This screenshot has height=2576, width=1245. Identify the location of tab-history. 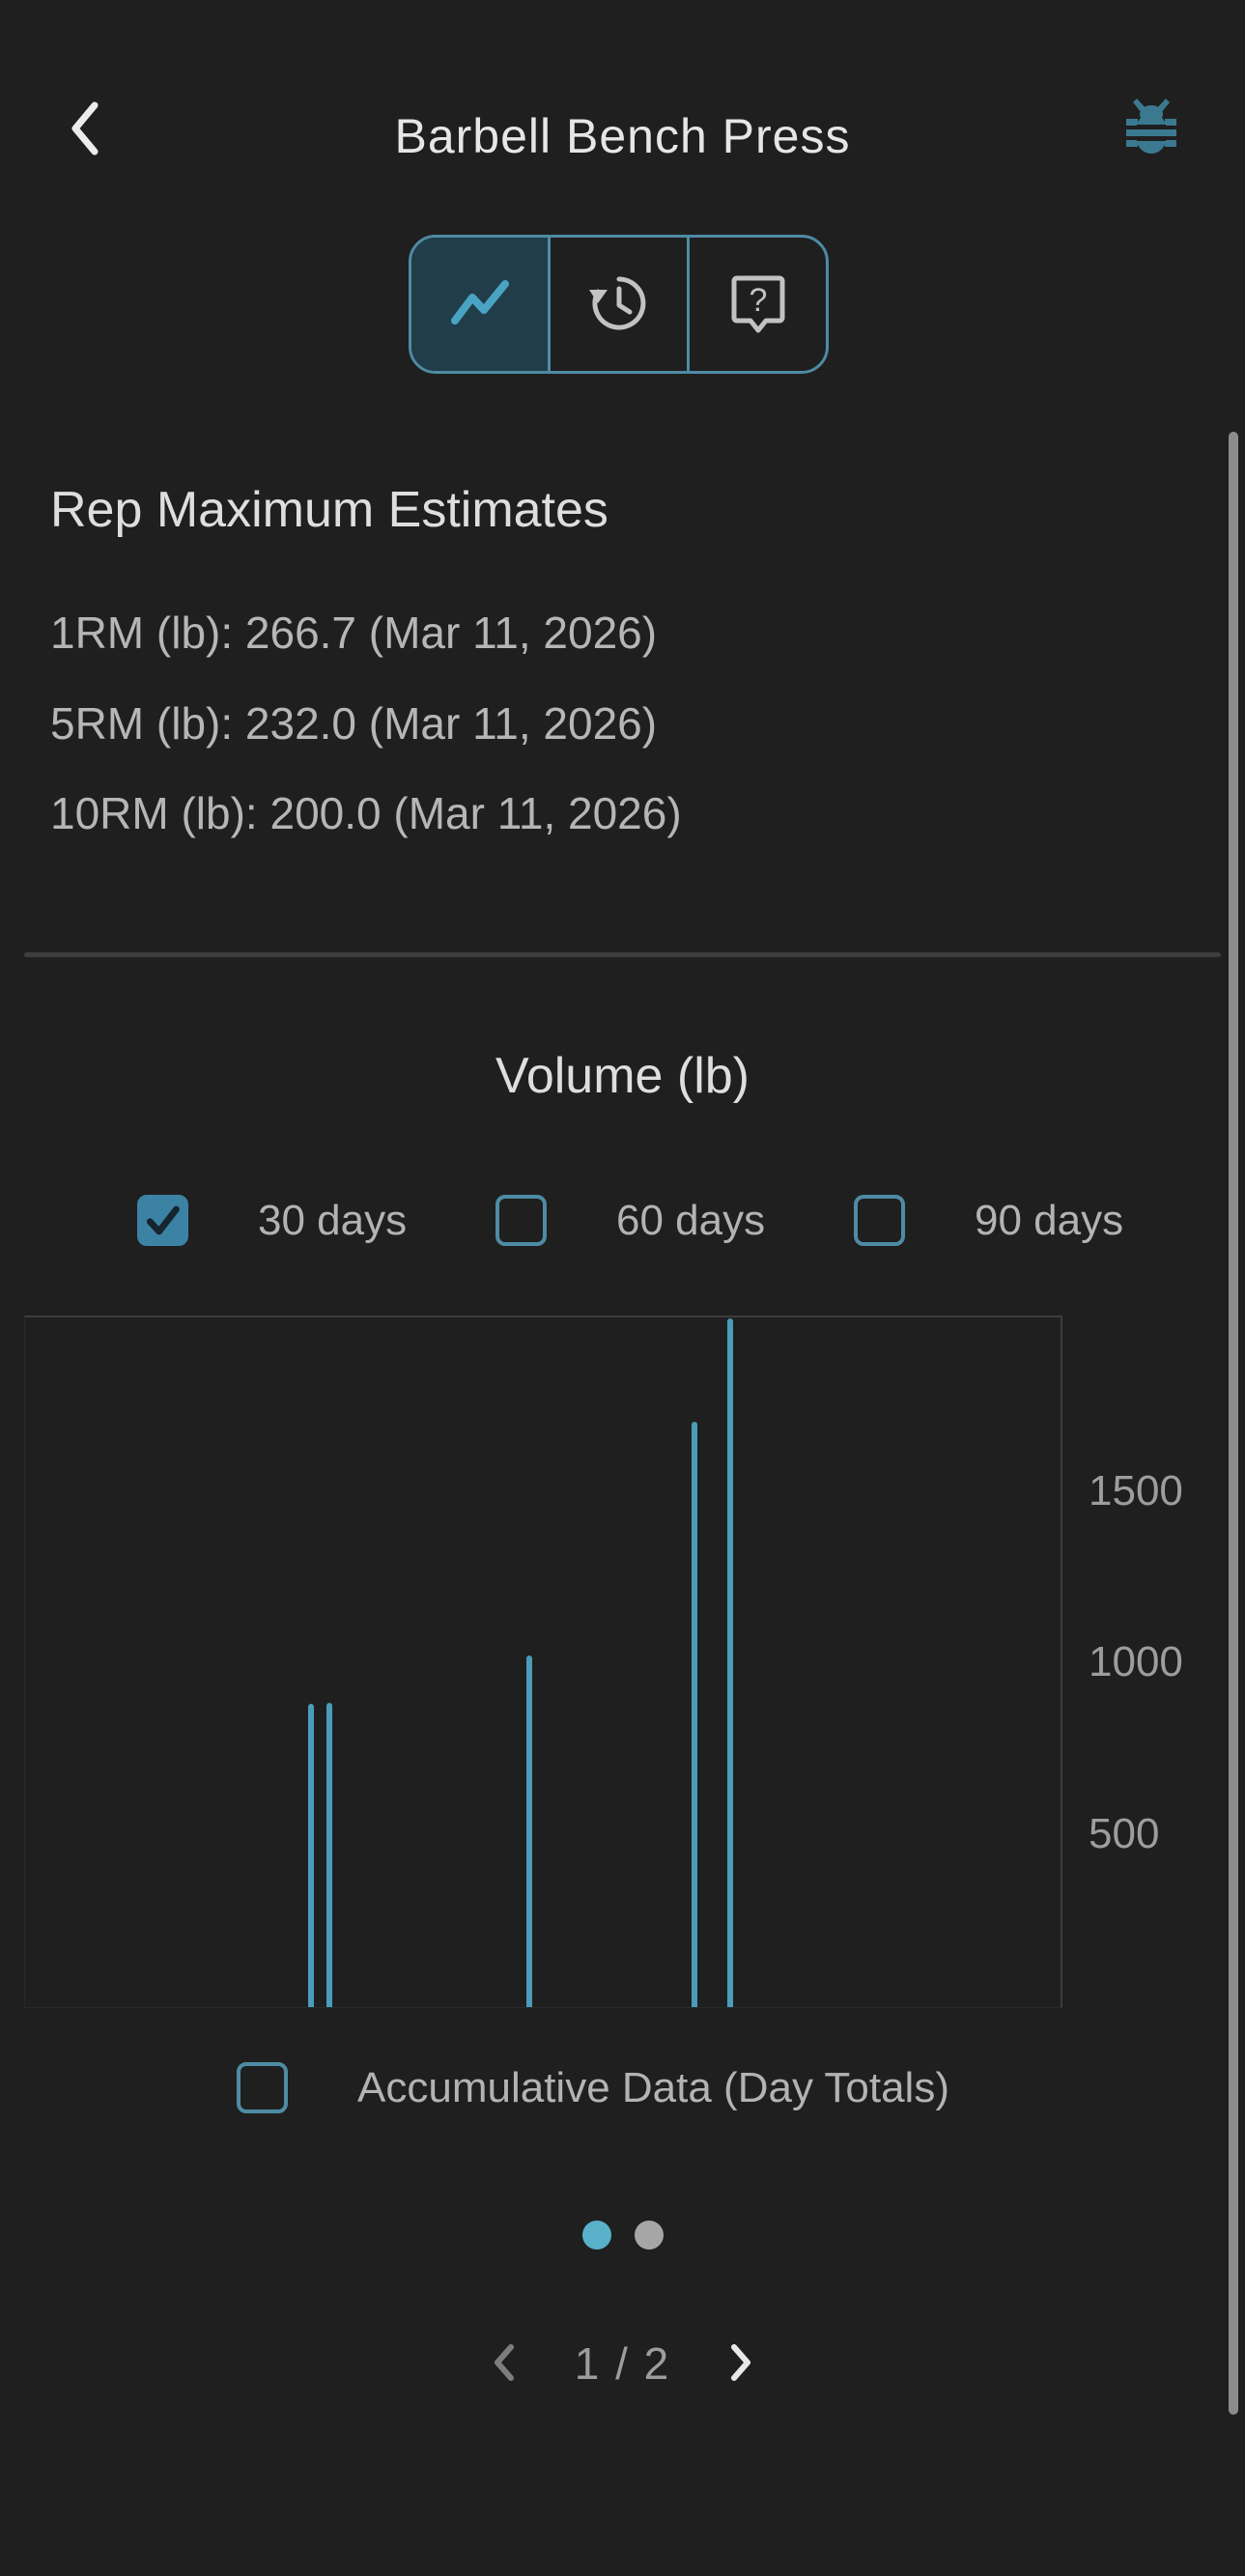
(617, 304).